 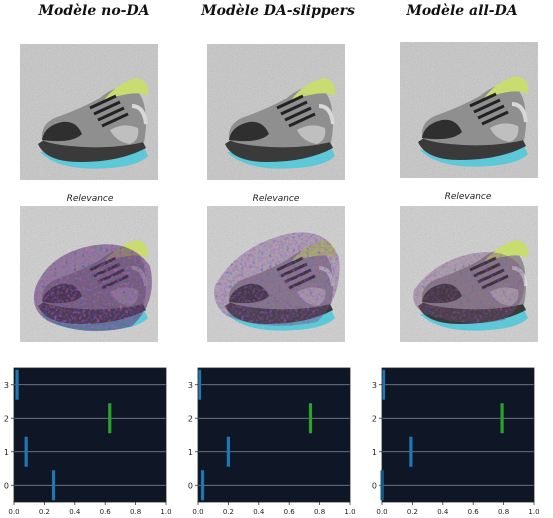 What do you see at coordinates (89, 274) in the screenshot?
I see `relevance-map-no-da` at bounding box center [89, 274].